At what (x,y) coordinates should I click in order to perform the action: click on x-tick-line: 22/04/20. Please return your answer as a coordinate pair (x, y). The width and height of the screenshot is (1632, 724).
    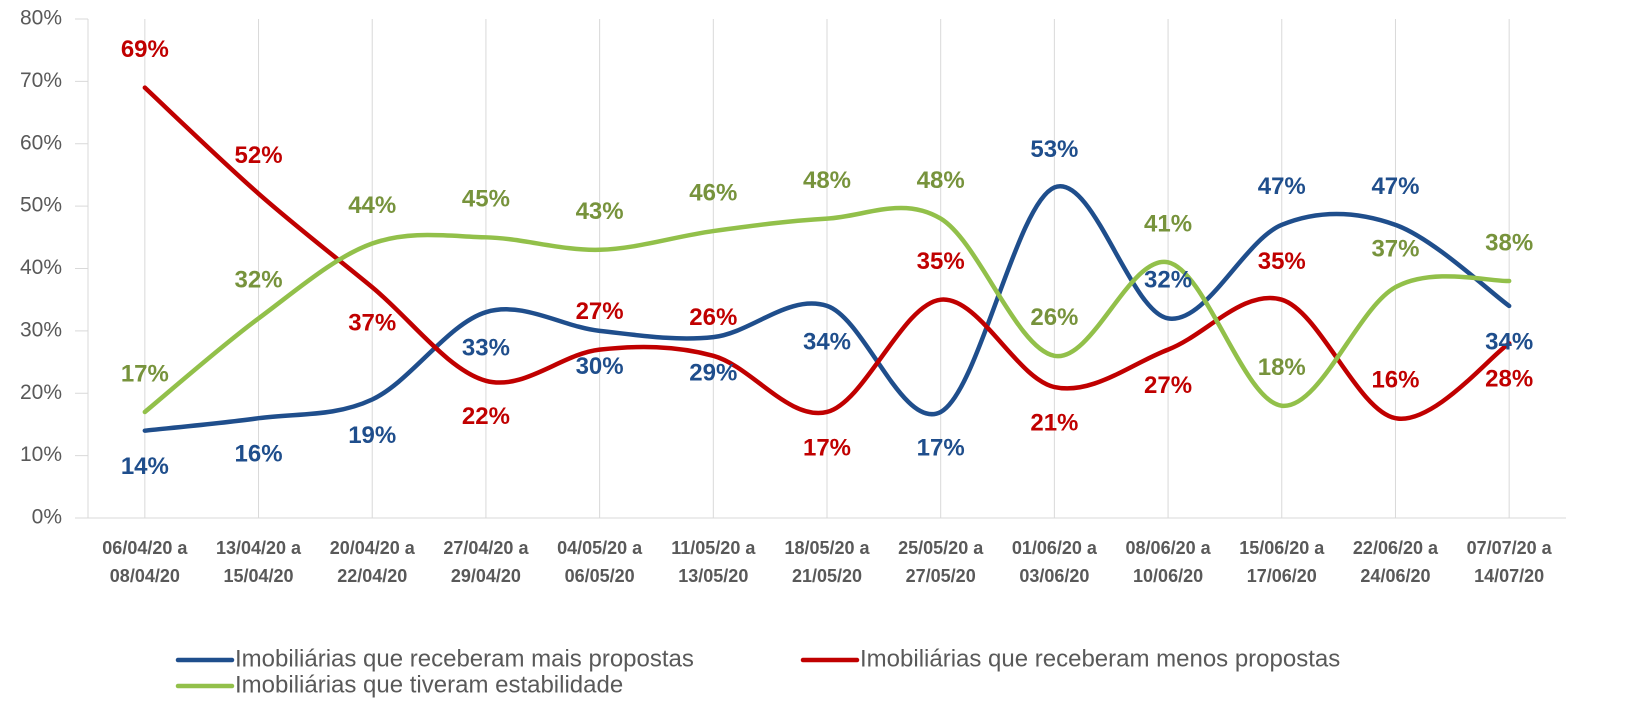
    Looking at the image, I should click on (372, 576).